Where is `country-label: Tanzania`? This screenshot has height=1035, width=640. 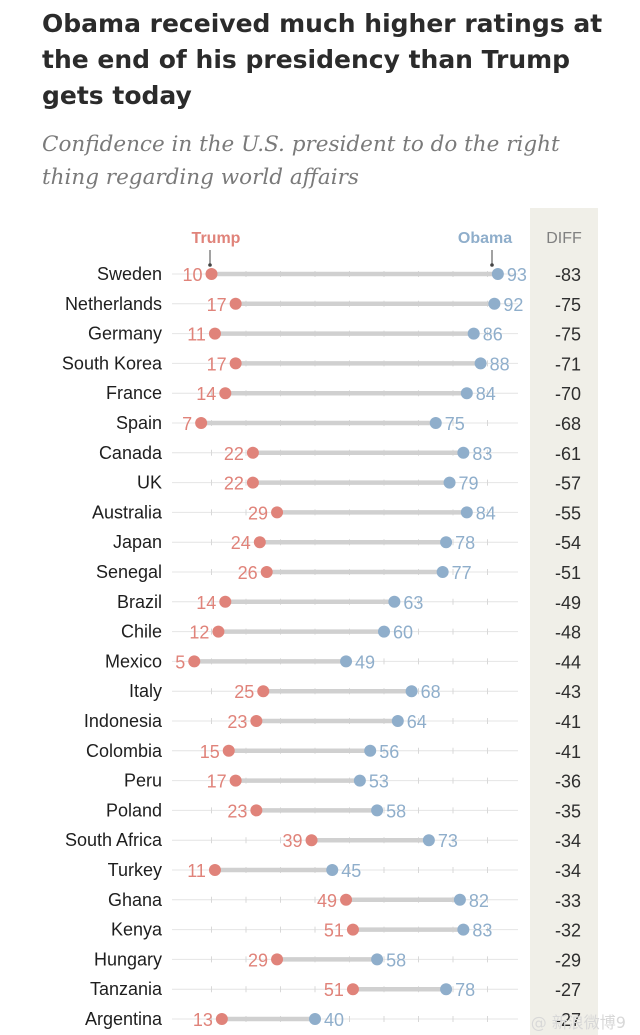
country-label: Tanzania is located at coordinates (126, 989).